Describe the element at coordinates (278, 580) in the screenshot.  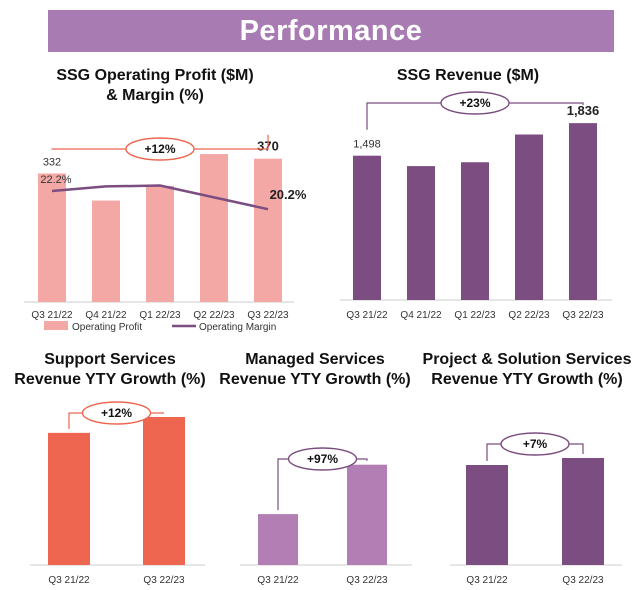
I see `managed-tick-label: Q3 21/22` at that location.